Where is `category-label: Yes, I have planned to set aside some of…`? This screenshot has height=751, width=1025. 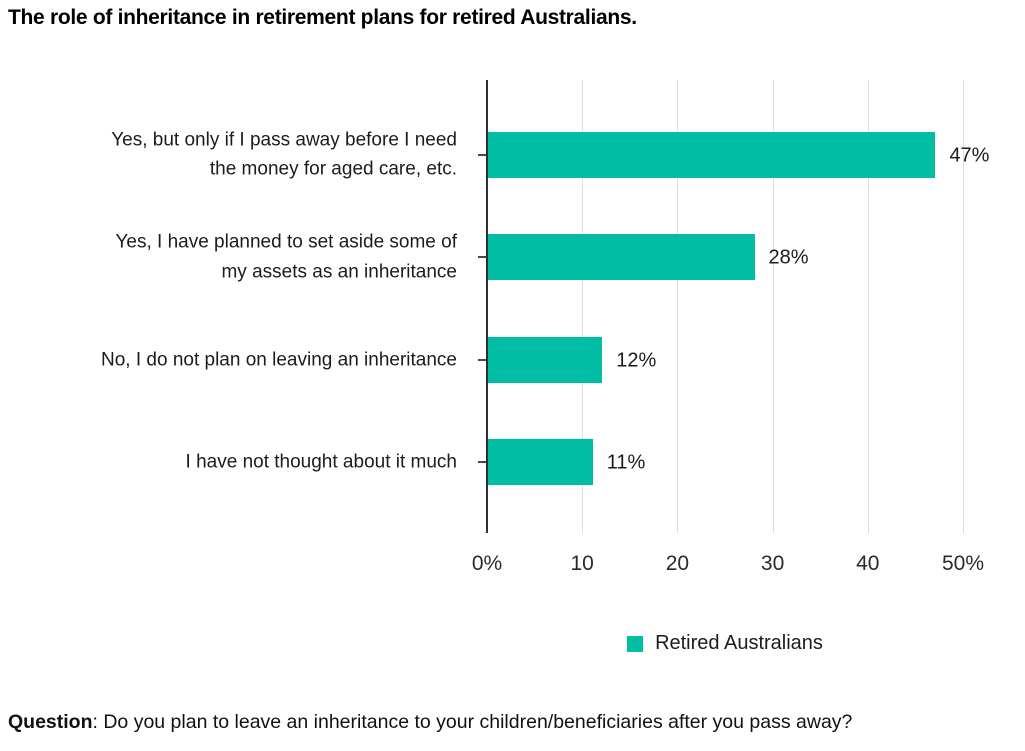 category-label: Yes, I have planned to set aside some of… is located at coordinates (286, 257).